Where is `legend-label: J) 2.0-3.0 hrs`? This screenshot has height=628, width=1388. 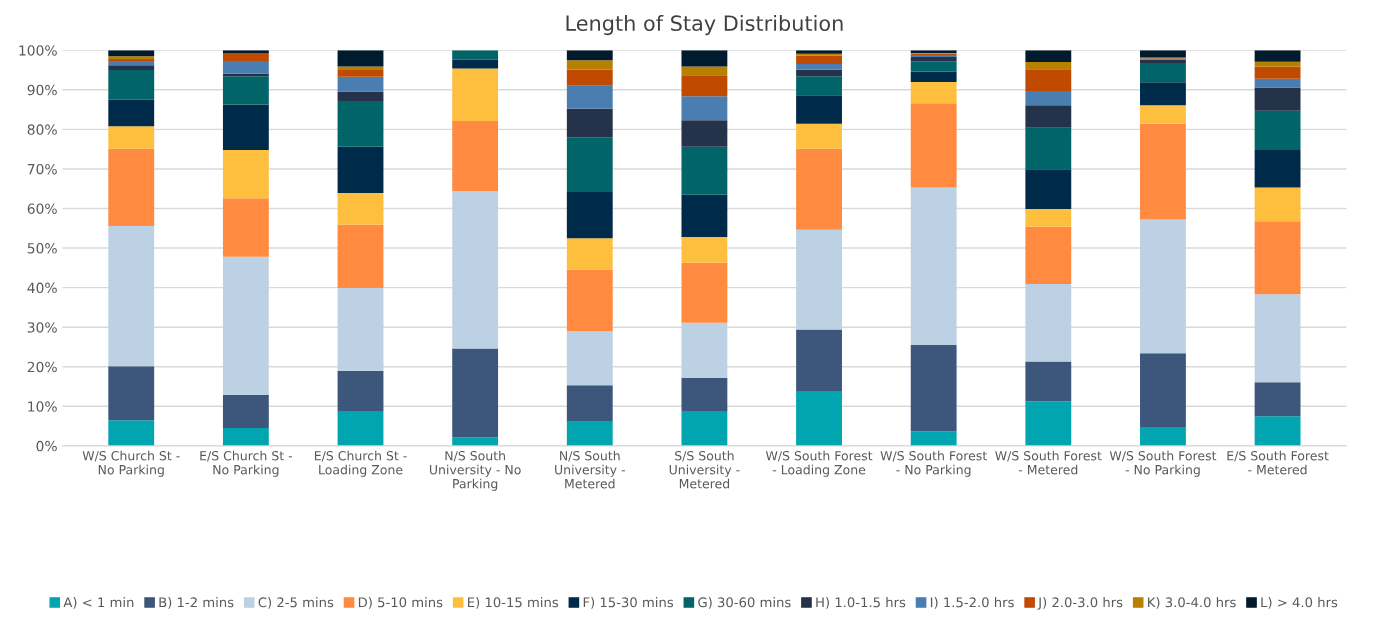
legend-label: J) 2.0-3.0 hrs is located at coordinates (1080, 603).